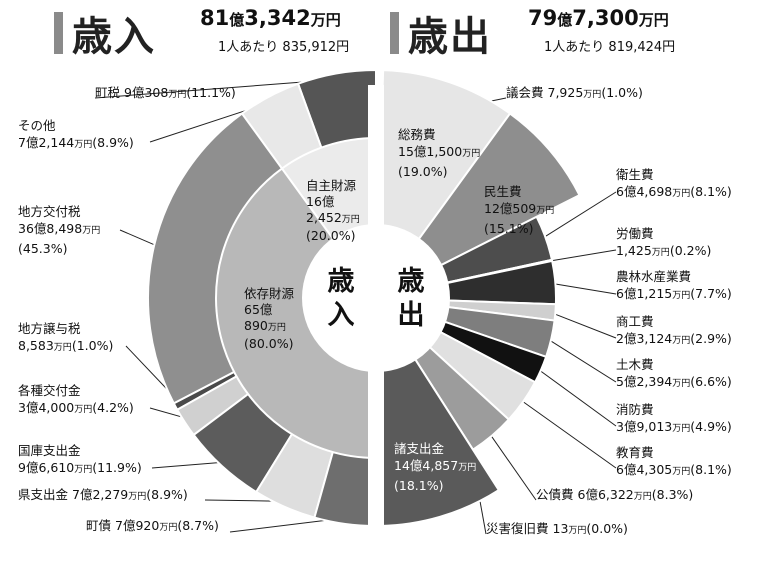  What do you see at coordinates (574, 92) in the screenshot?
I see `exp-label-assembly: 議会費 7,925万円(1.0%)` at bounding box center [574, 92].